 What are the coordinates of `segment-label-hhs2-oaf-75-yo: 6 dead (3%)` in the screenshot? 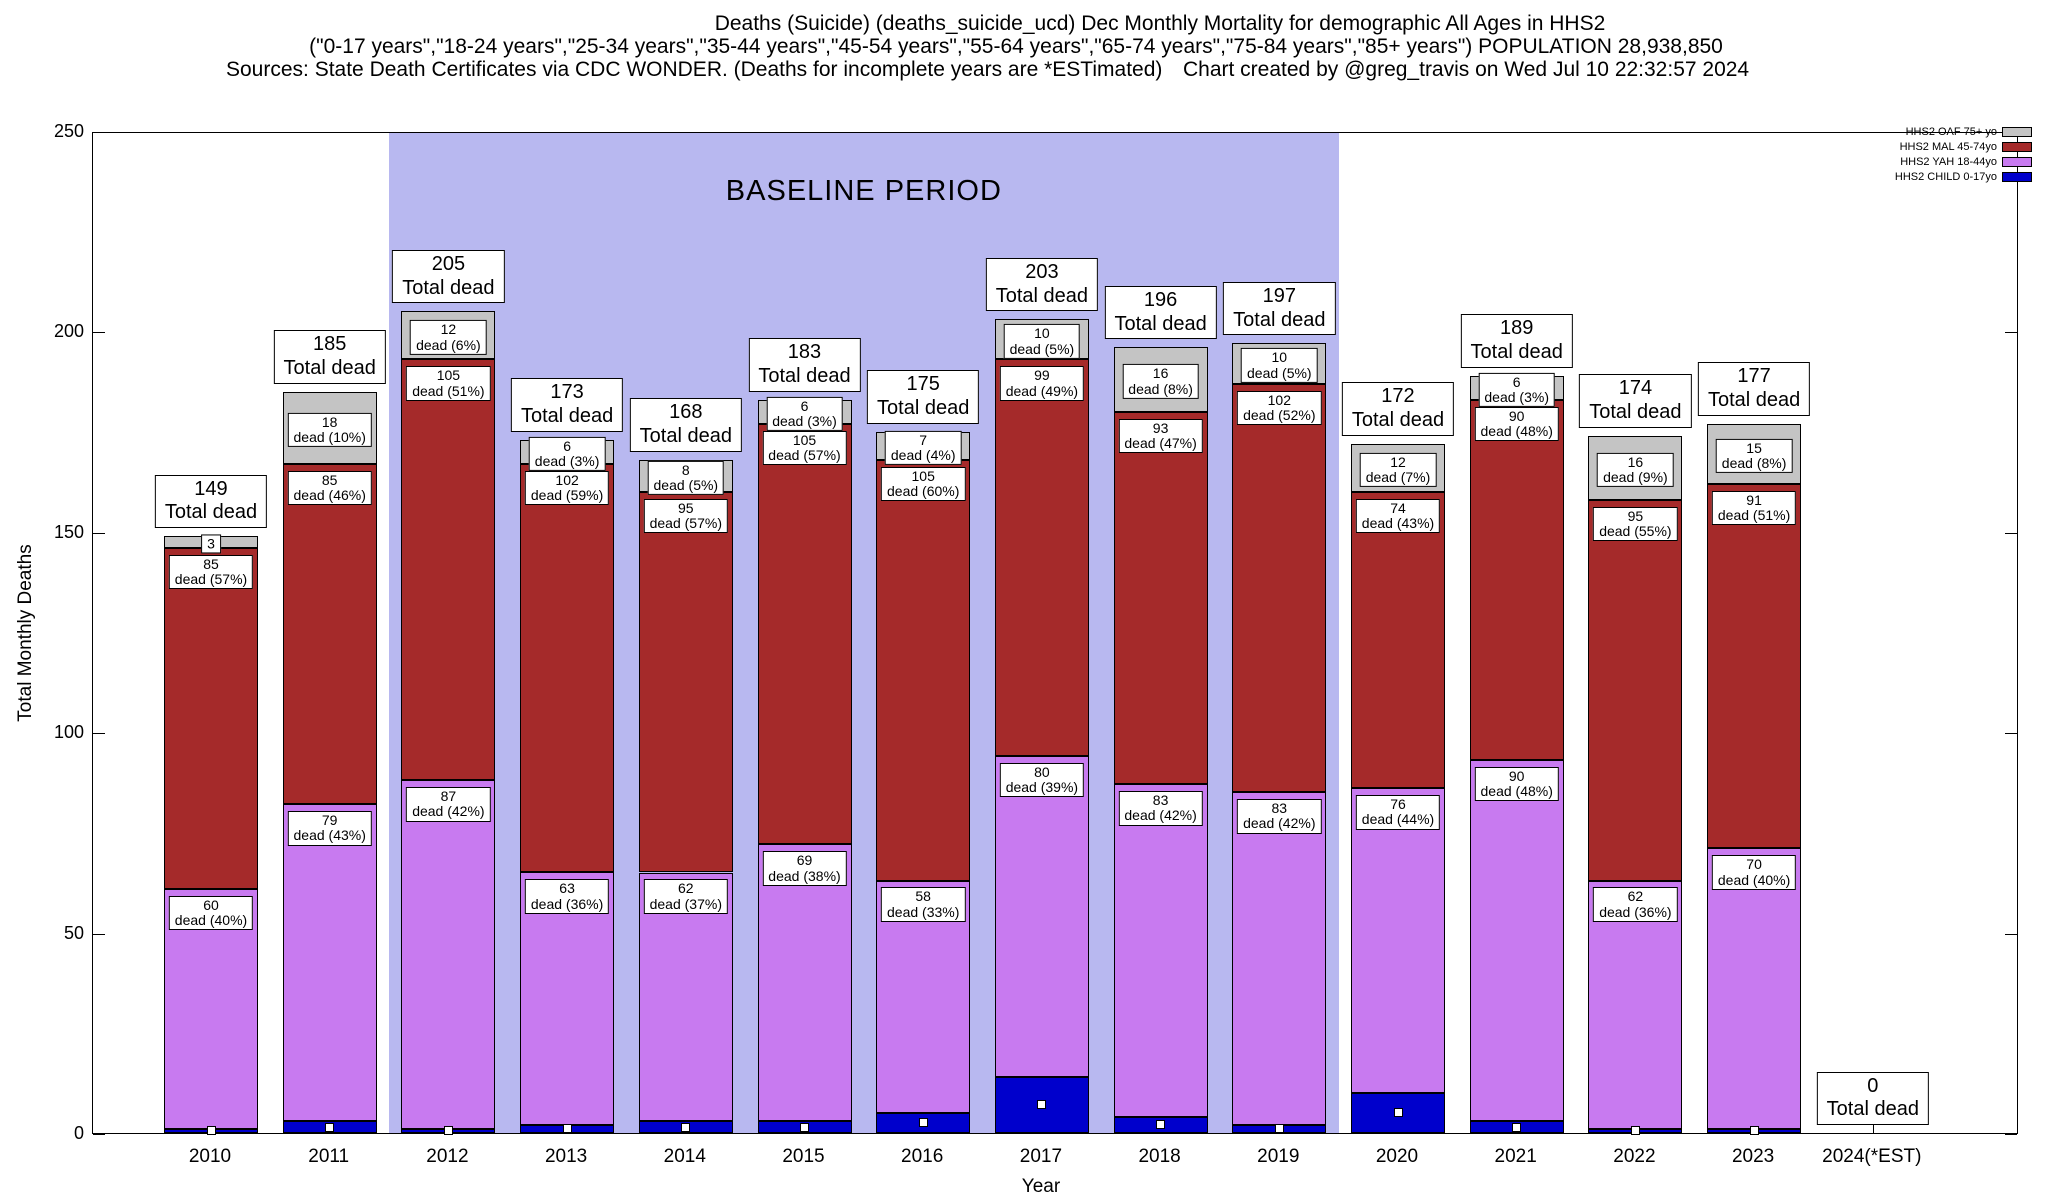 It's located at (804, 413).